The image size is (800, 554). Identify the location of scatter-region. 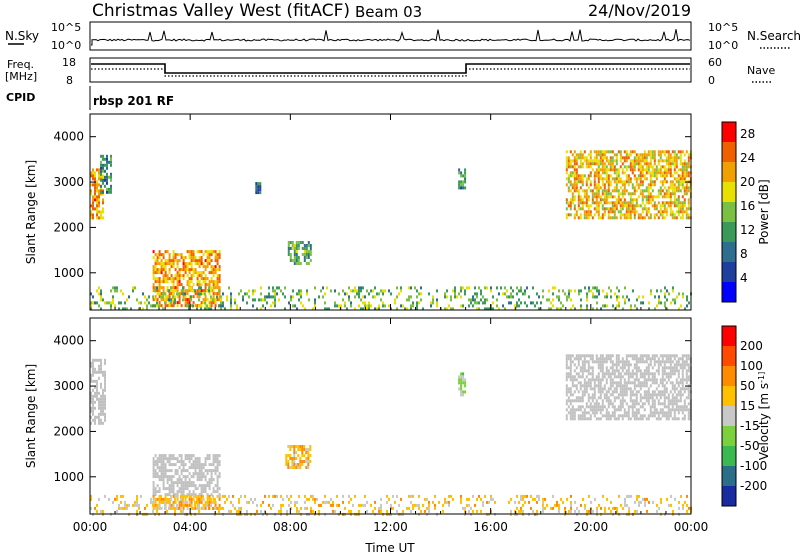
(628, 185).